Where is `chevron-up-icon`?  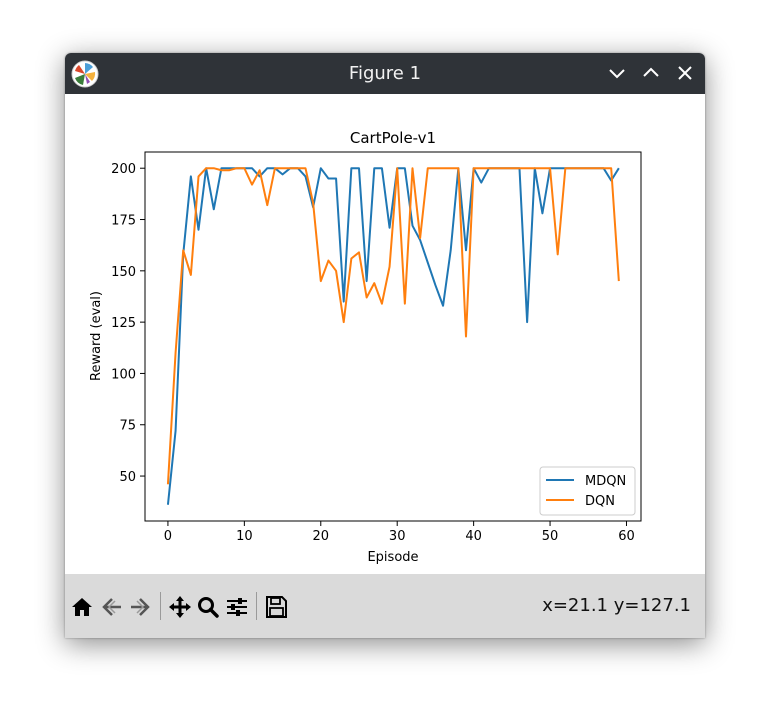 chevron-up-icon is located at coordinates (651, 73).